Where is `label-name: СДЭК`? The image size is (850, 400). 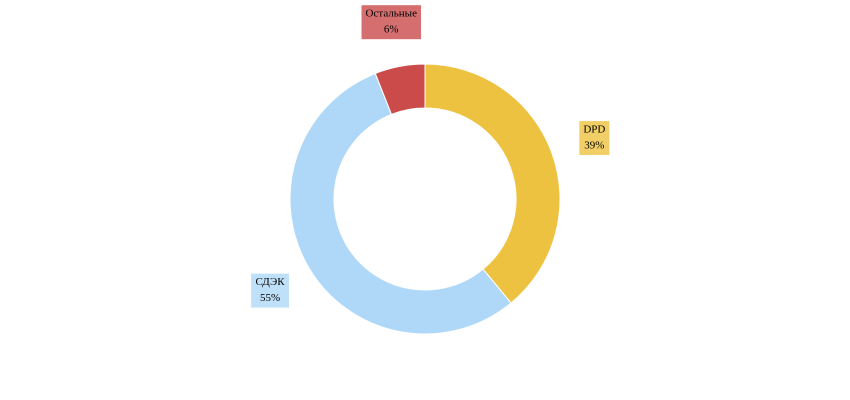
label-name: СДЭК is located at coordinates (270, 282).